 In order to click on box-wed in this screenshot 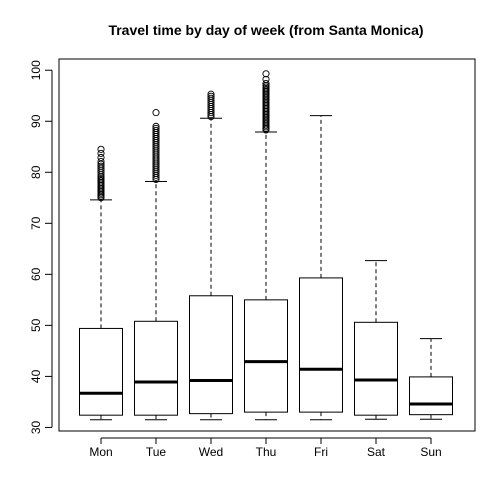, I will do `click(211, 255)`.